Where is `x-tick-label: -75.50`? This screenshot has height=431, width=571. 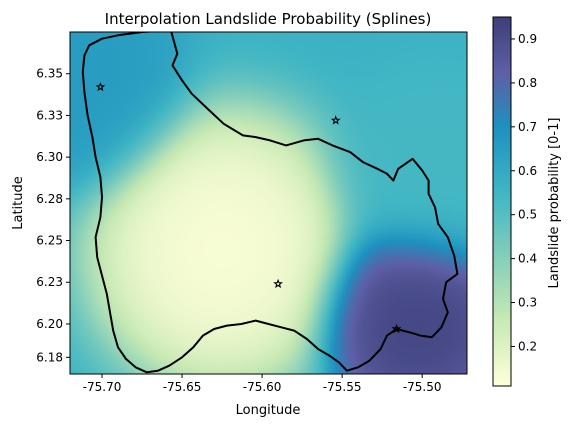
x-tick-label: -75.50 is located at coordinates (422, 387).